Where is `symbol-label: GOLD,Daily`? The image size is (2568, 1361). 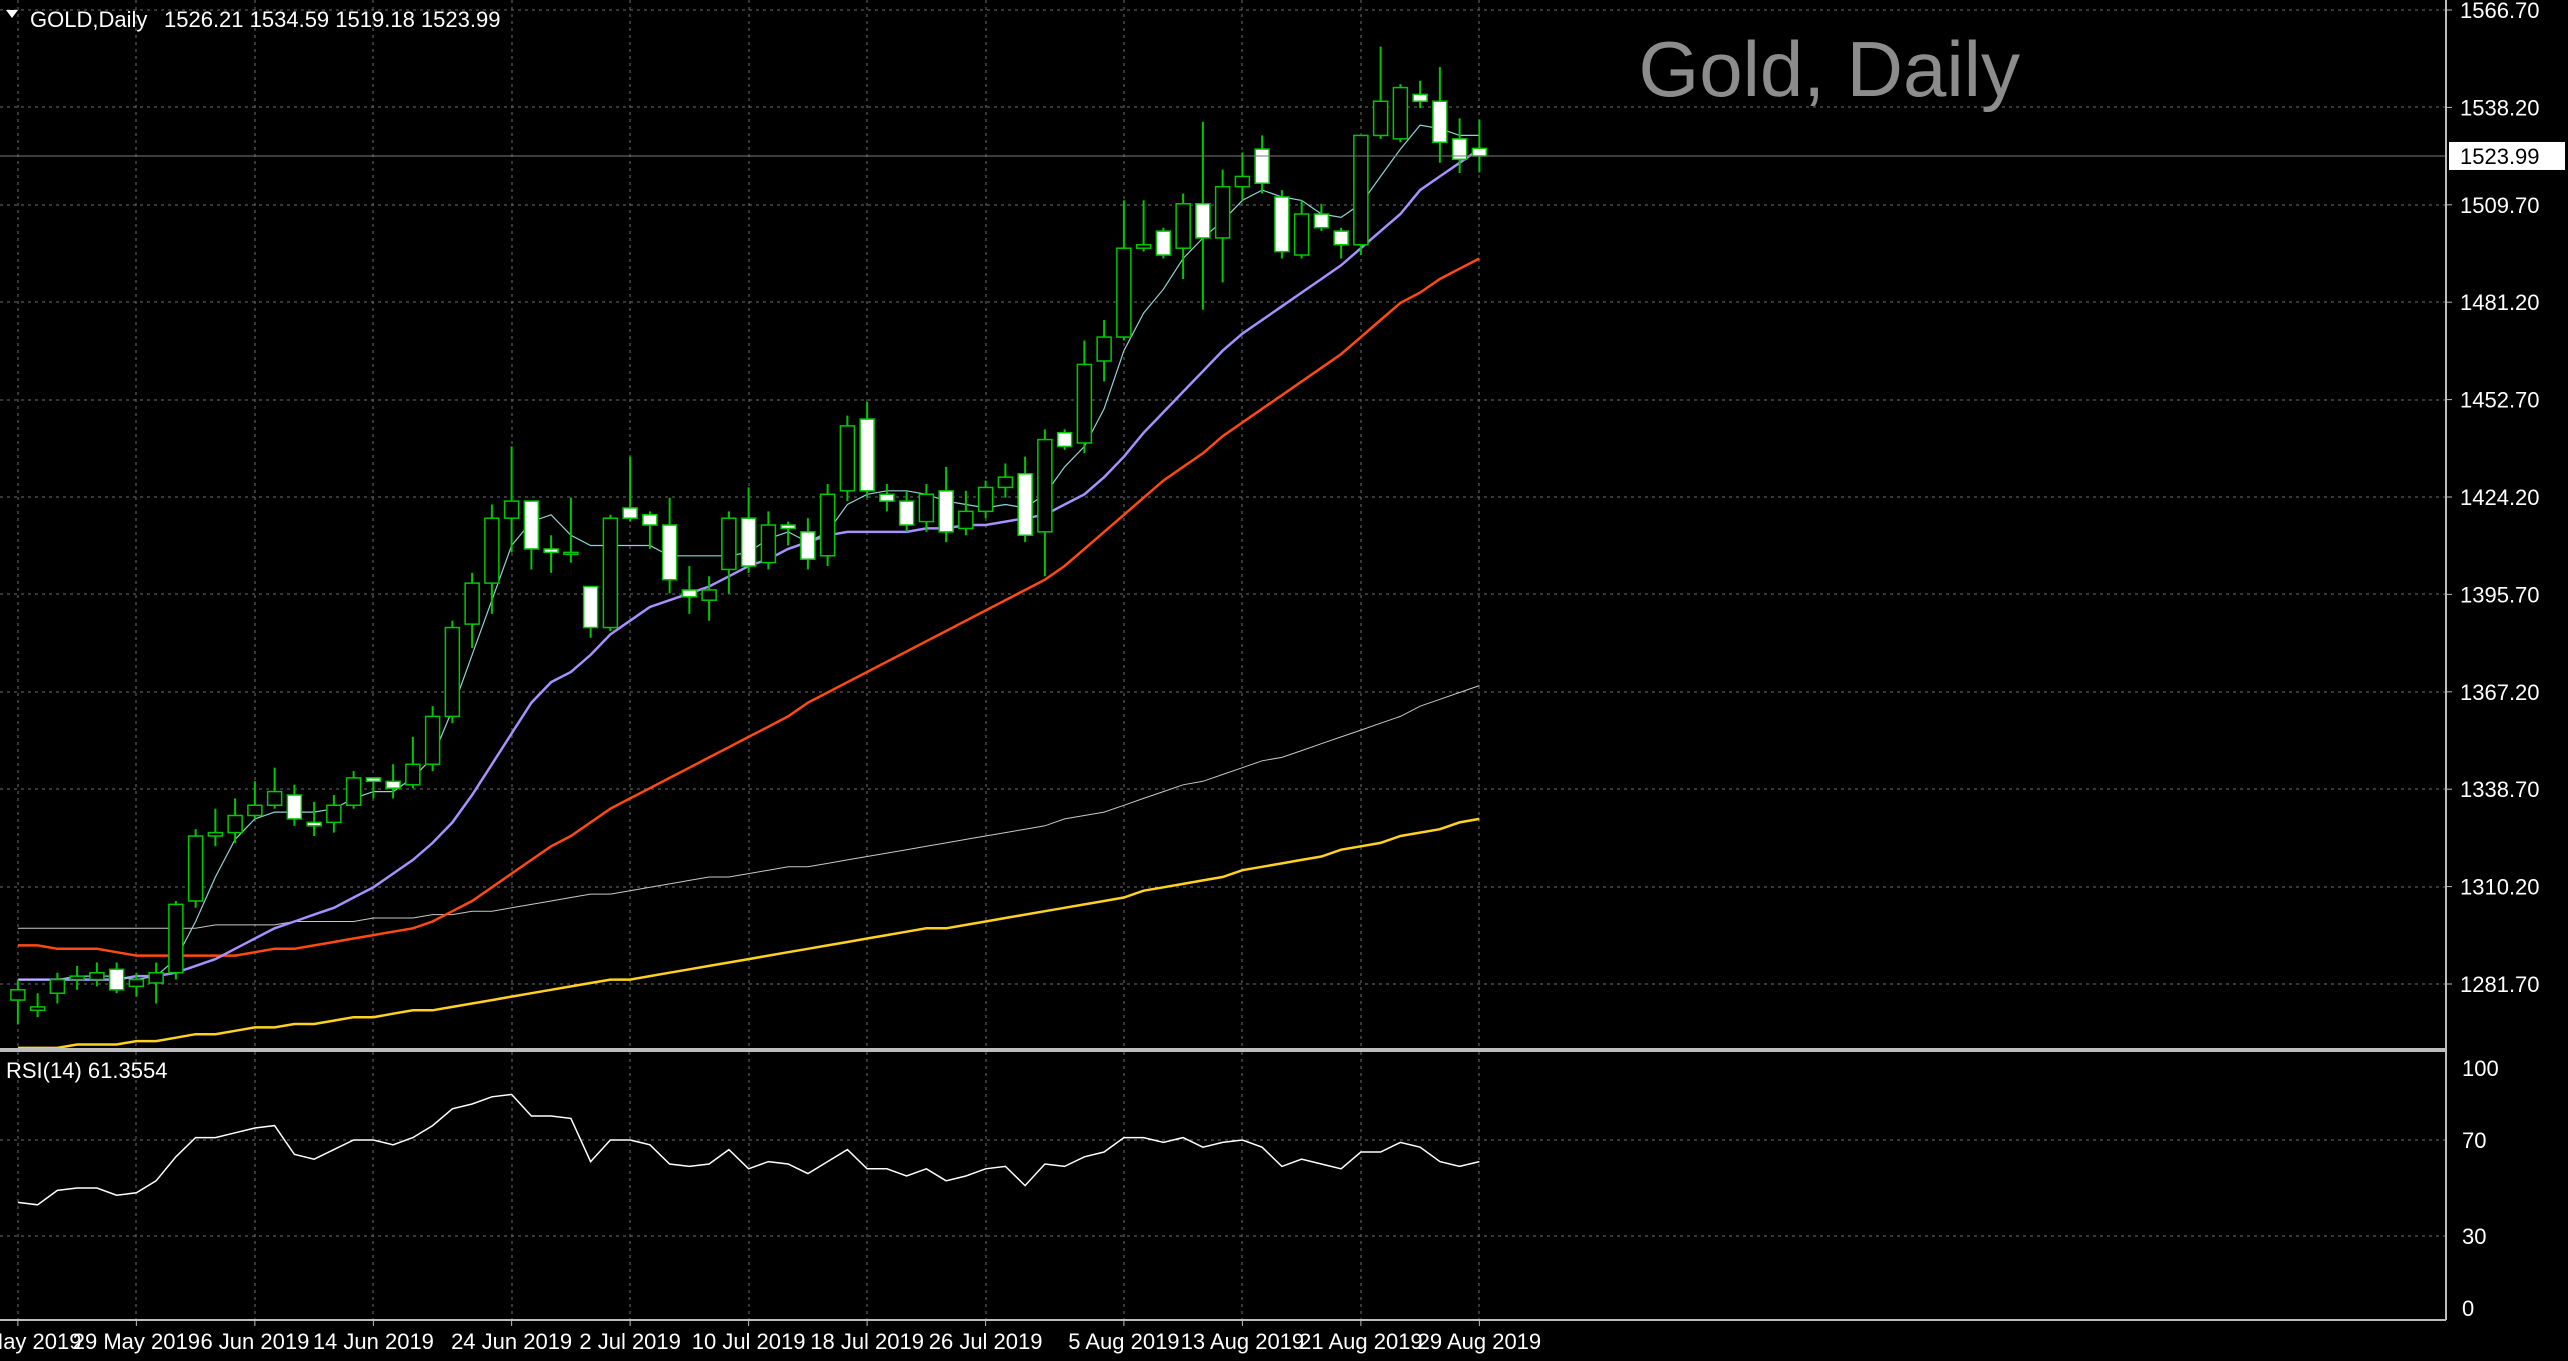 symbol-label: GOLD,Daily is located at coordinates (88, 19).